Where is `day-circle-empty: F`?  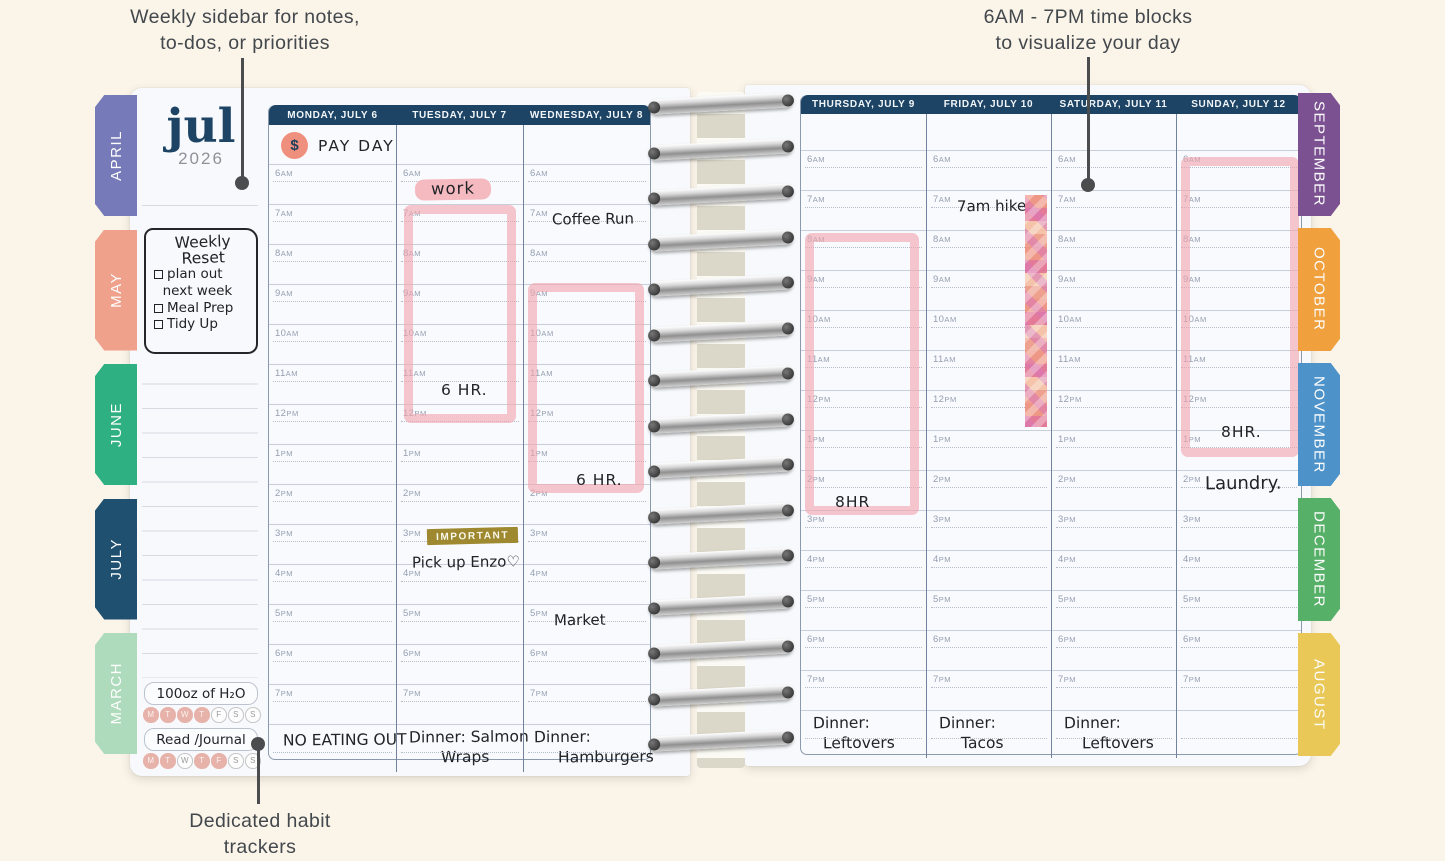
day-circle-empty: F is located at coordinates (219, 715).